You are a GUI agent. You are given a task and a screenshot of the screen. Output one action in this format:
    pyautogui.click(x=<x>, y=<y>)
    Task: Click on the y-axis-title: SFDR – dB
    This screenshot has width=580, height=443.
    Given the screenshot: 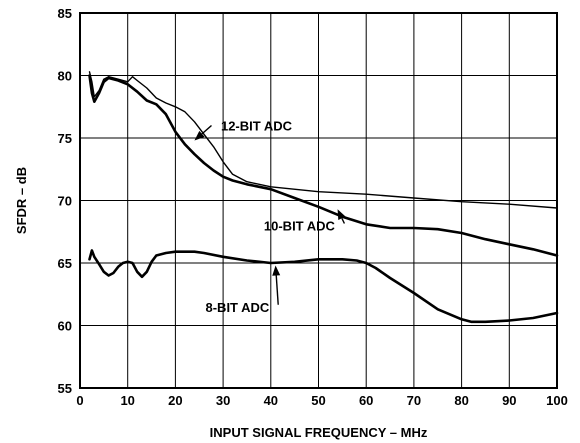 What is the action you would take?
    pyautogui.click(x=21, y=200)
    